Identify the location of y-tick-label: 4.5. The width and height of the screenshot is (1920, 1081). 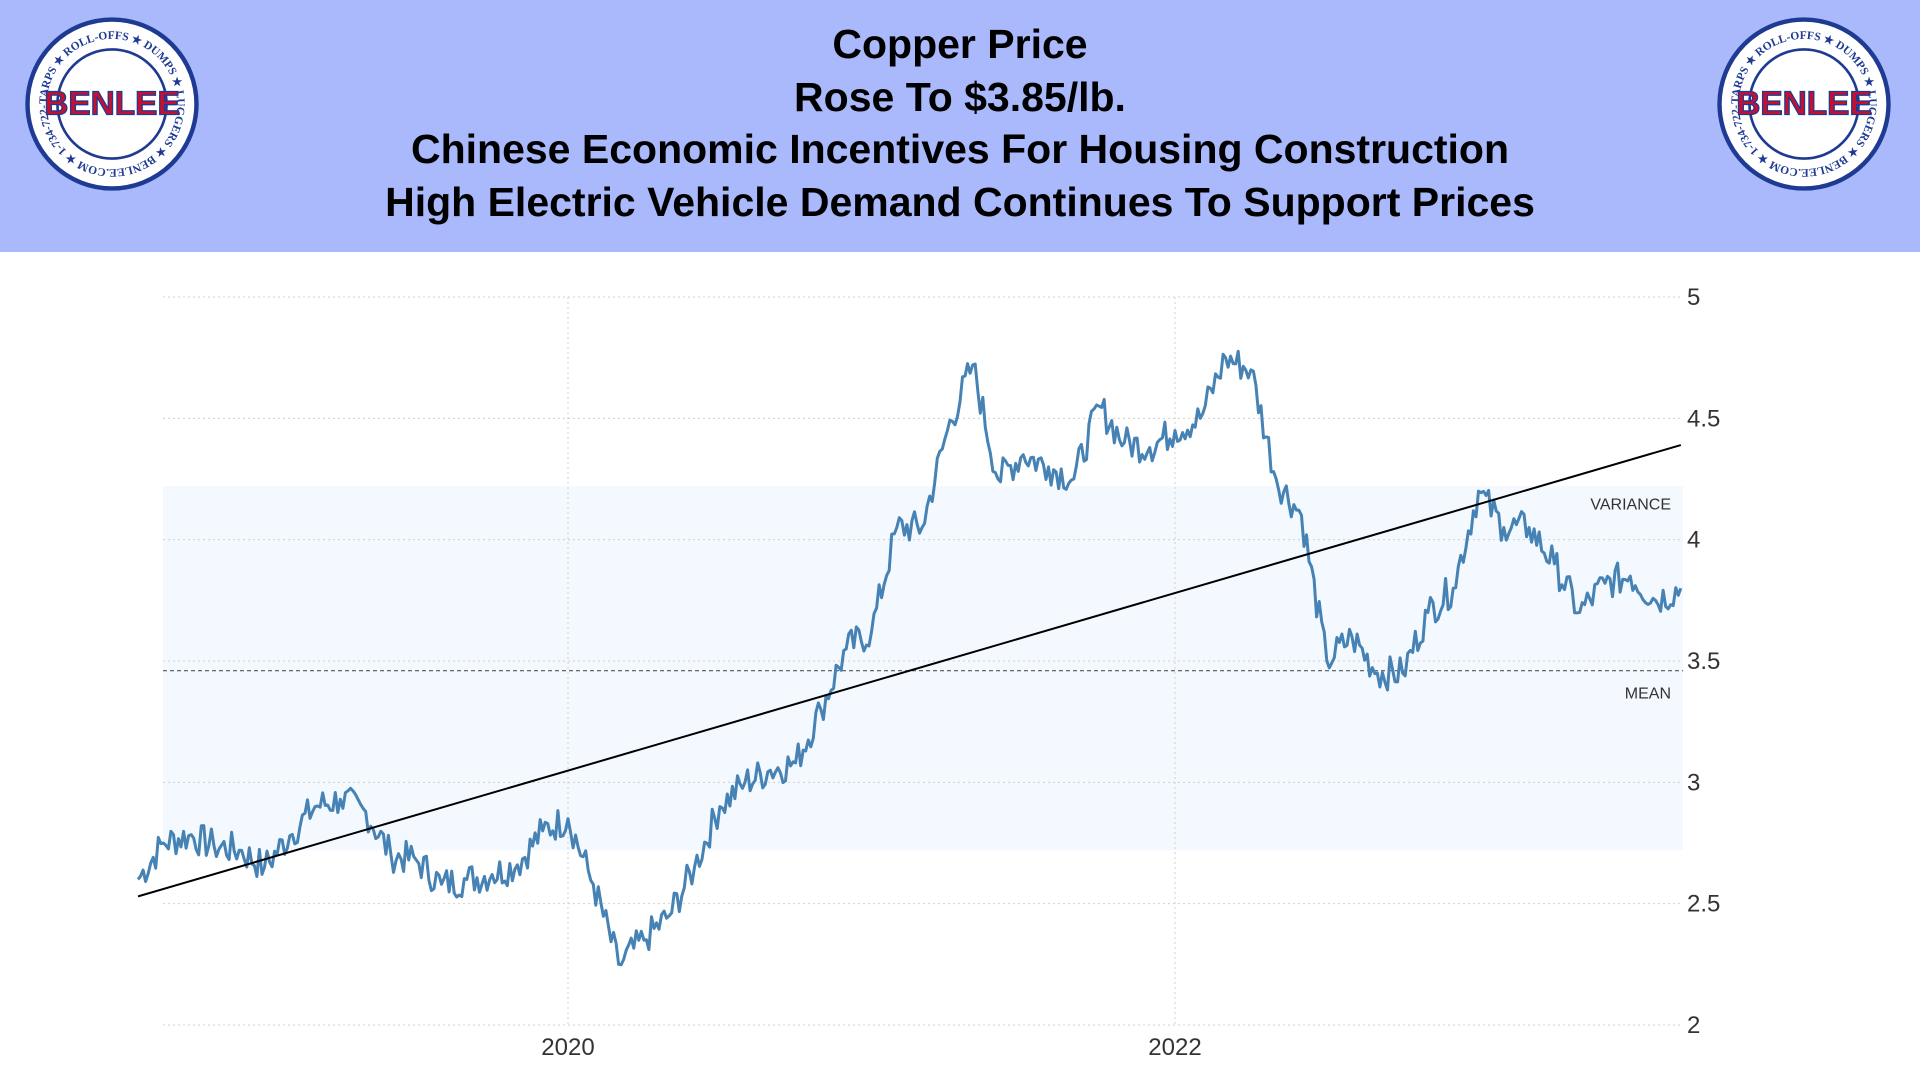
(1703, 418).